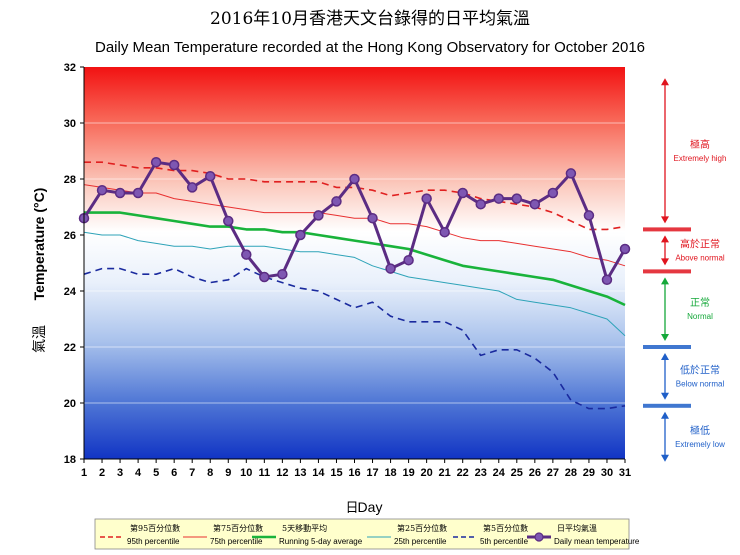 Image resolution: width=740 pixels, height=555 pixels. I want to click on x-tick-label: 13, so click(300, 473).